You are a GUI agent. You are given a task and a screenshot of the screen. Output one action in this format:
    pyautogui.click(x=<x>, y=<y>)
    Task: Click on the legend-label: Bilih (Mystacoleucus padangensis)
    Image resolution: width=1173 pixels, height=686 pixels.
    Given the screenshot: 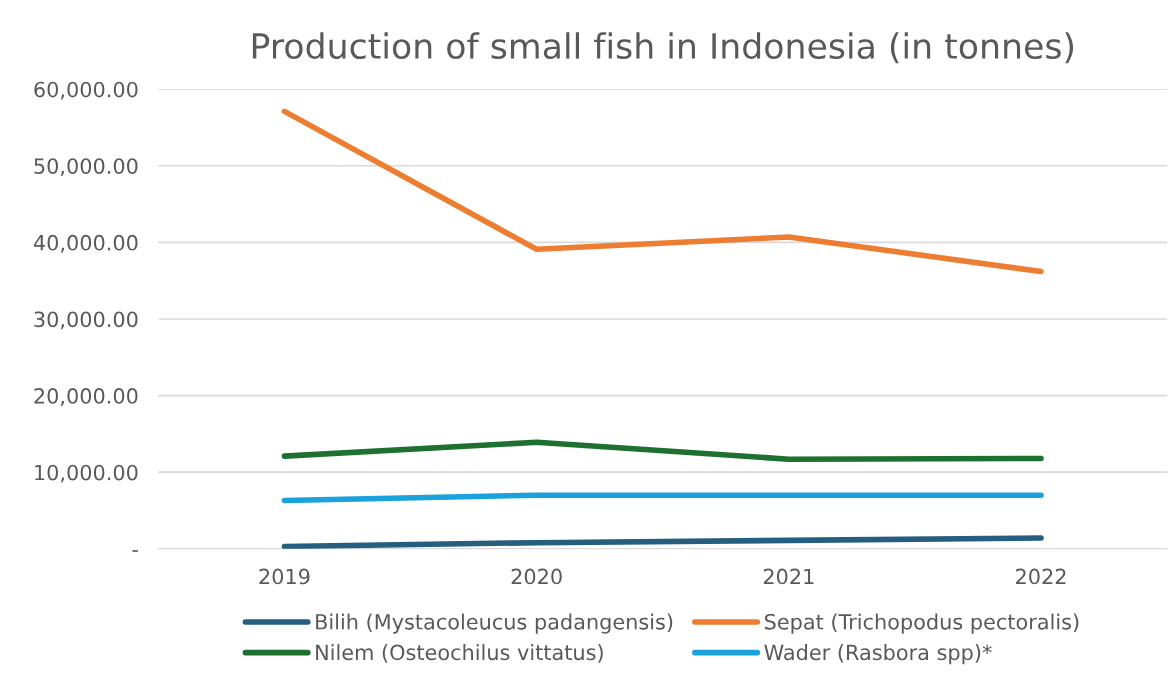 What is the action you would take?
    pyautogui.click(x=494, y=623)
    